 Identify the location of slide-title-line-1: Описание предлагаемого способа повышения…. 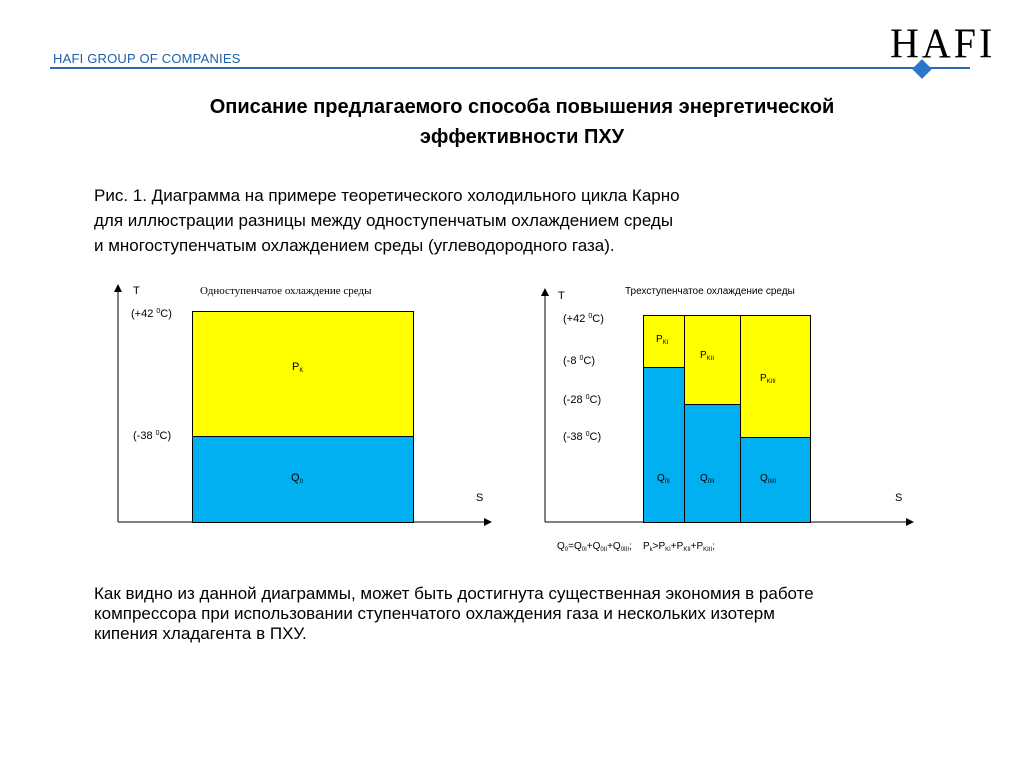
(522, 107).